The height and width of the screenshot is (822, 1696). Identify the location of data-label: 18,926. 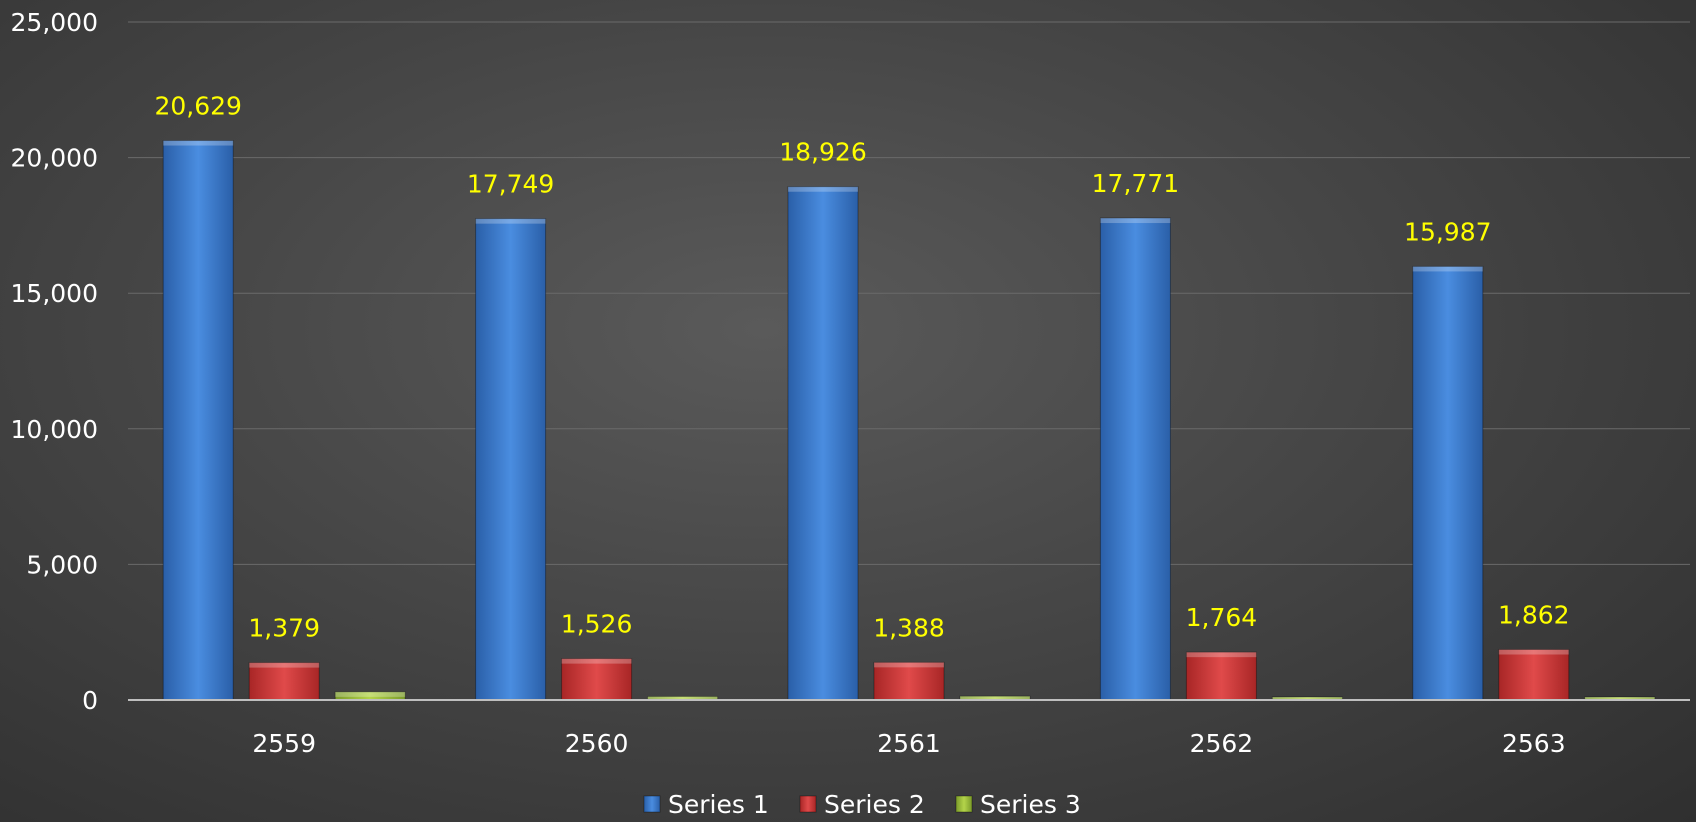
(822, 152).